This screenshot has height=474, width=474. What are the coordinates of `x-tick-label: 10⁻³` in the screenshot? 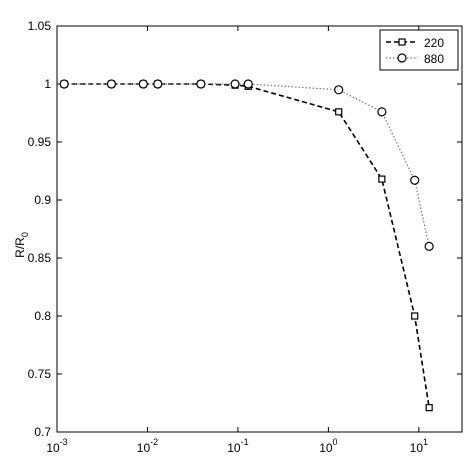 It's located at (56, 446).